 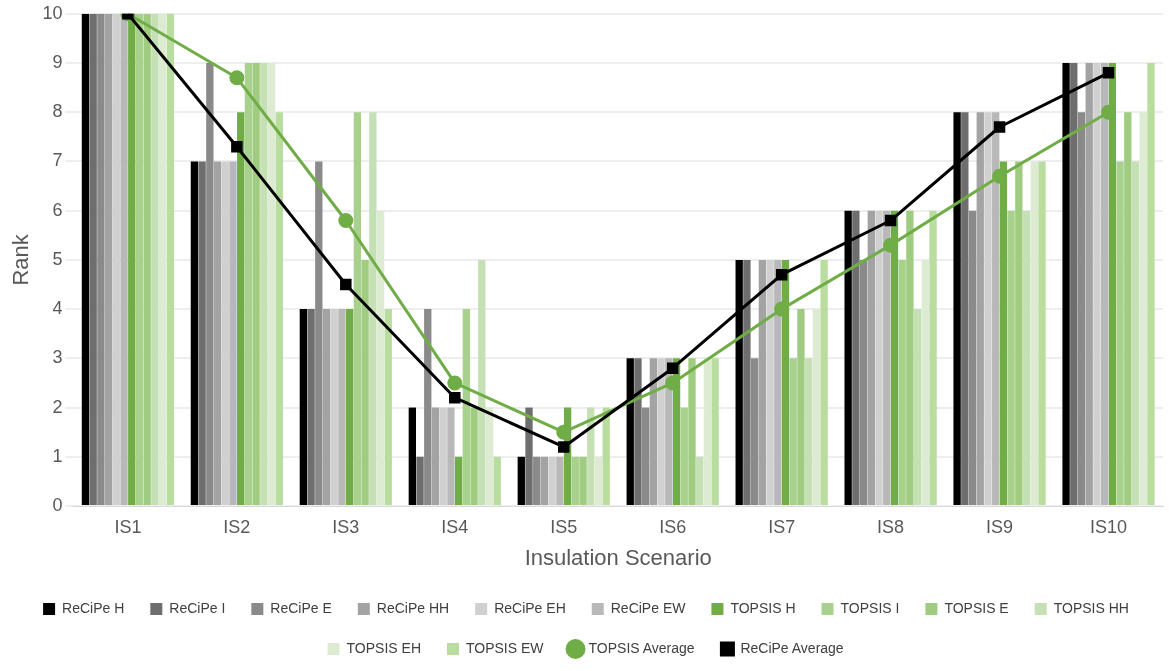 I want to click on legend-label: TOPSIS E, so click(x=976, y=607).